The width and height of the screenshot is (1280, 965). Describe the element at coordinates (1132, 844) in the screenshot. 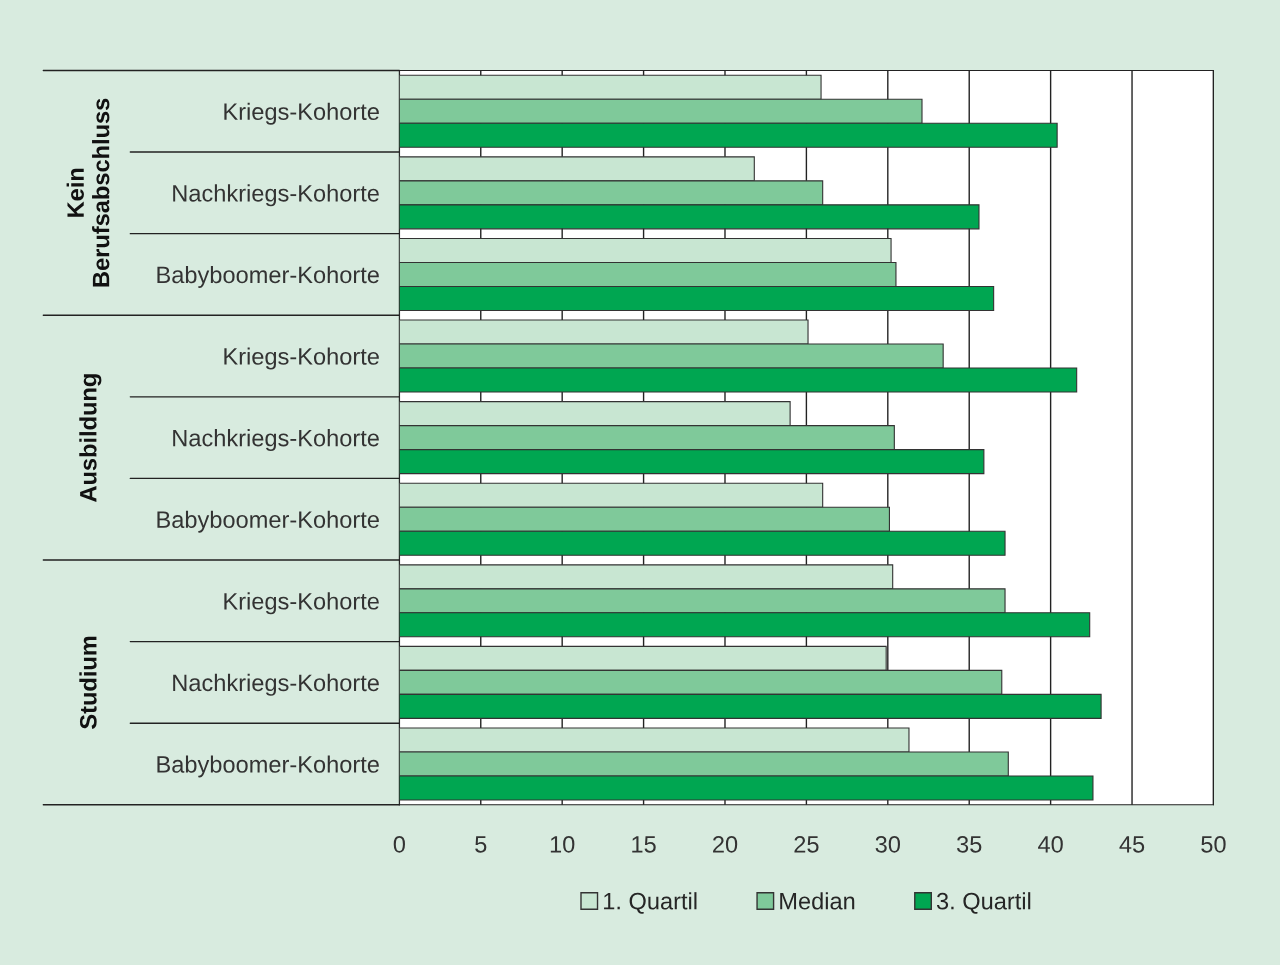

I see `x-tick-label: 45` at that location.